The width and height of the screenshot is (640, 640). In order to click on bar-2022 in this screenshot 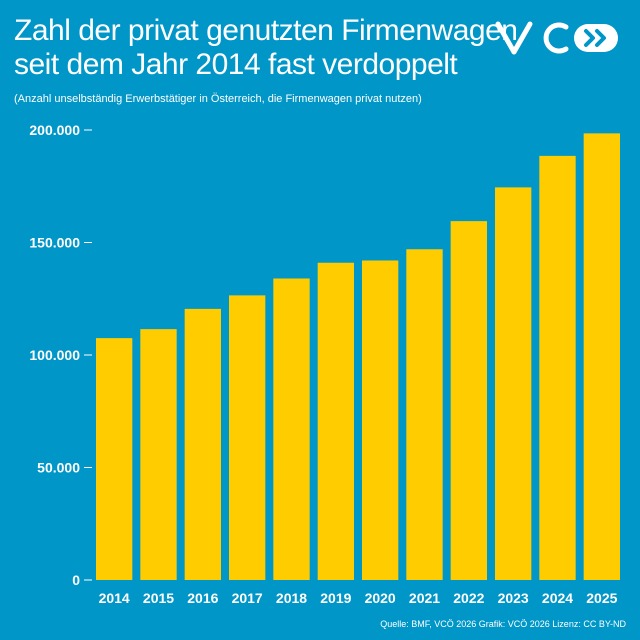, I will do `click(468, 400)`.